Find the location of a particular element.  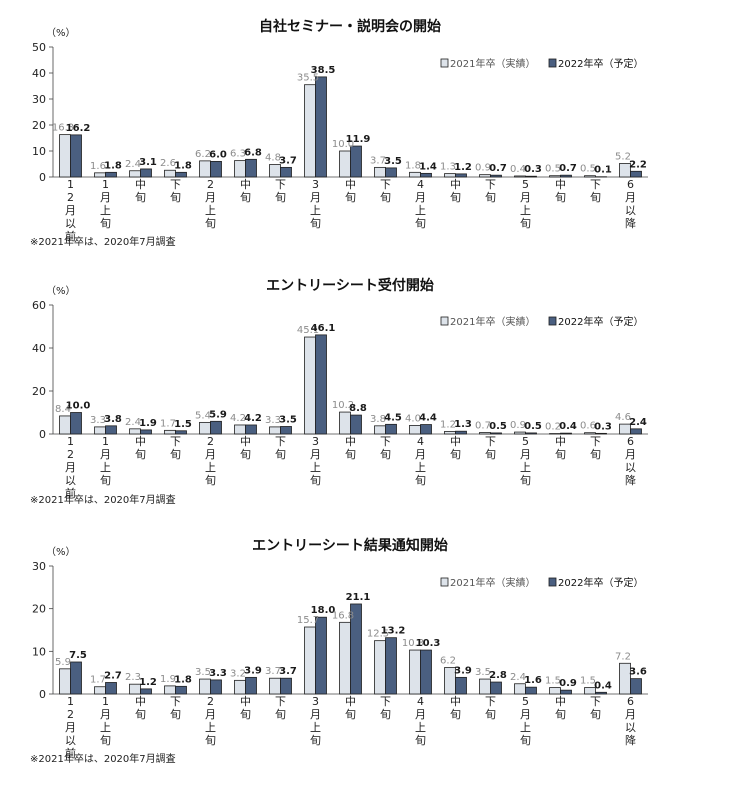

data-label-2021: 7.2 is located at coordinates (623, 656).